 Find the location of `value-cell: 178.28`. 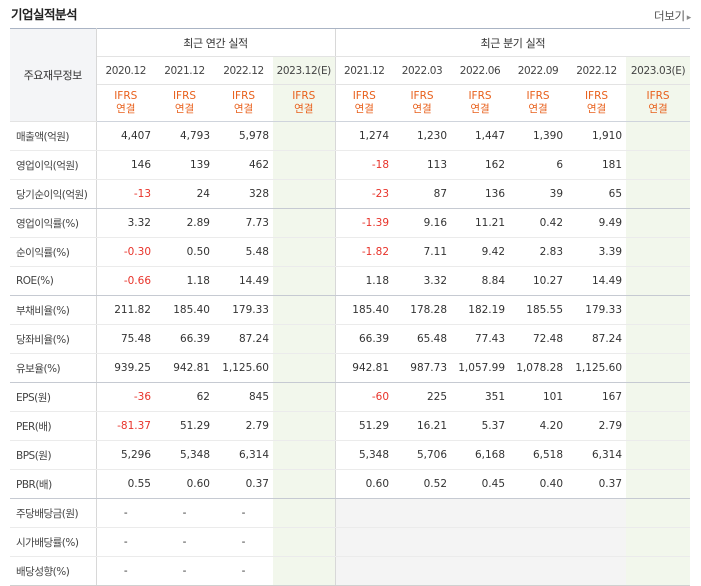

value-cell: 178.28 is located at coordinates (422, 310).